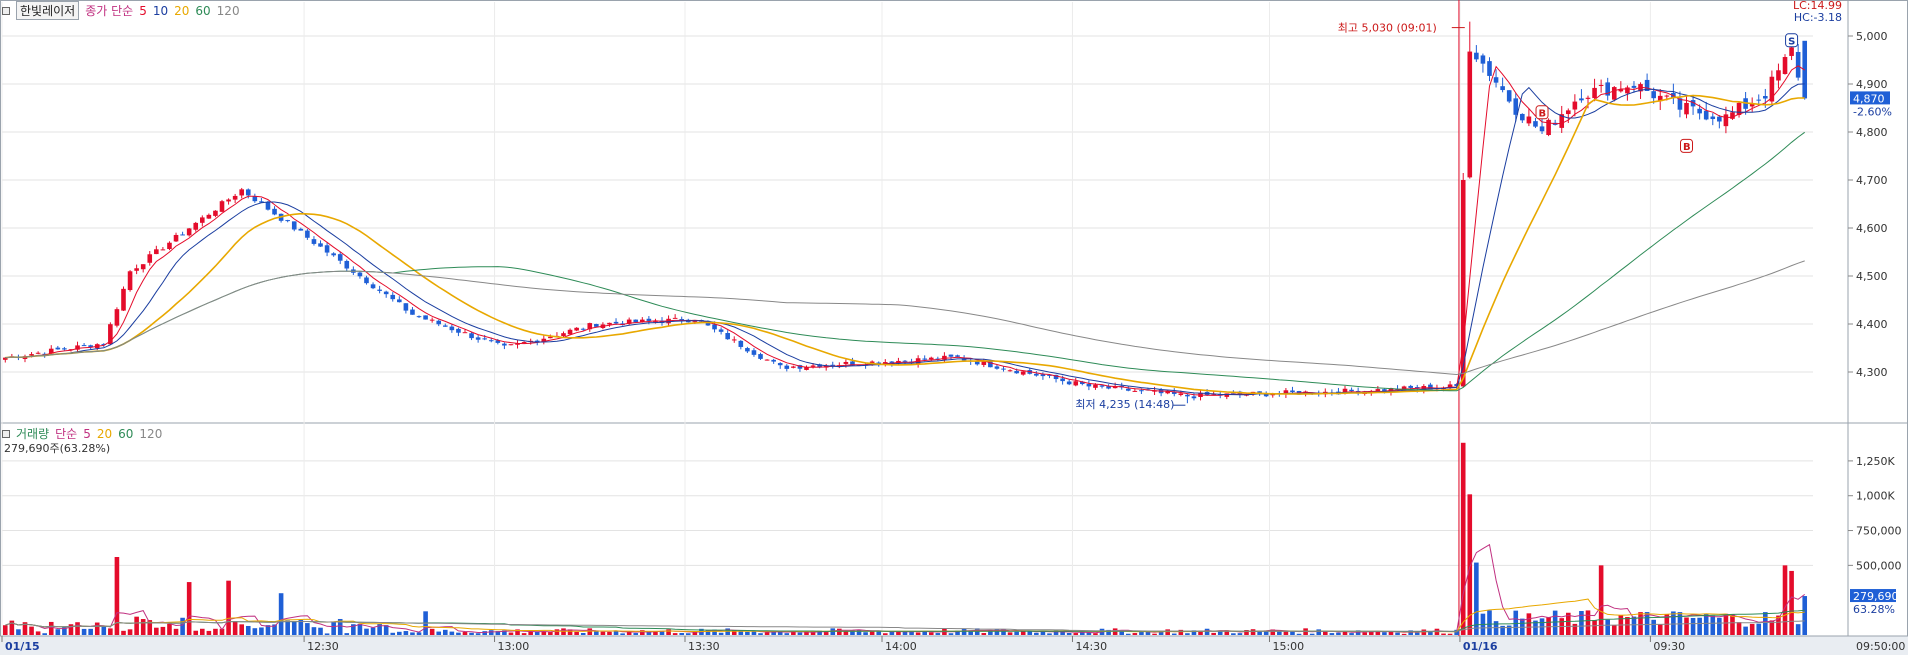 The height and width of the screenshot is (658, 1908). Describe the element at coordinates (121, 10) in the screenshot. I see `price-legend: 한빛레이저 종가 단순 5 10 20 60 120` at that location.